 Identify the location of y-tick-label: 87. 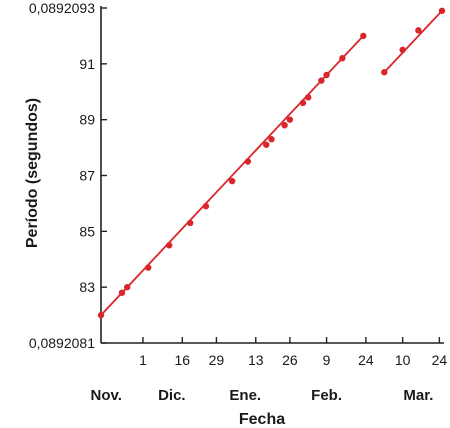
(87, 176).